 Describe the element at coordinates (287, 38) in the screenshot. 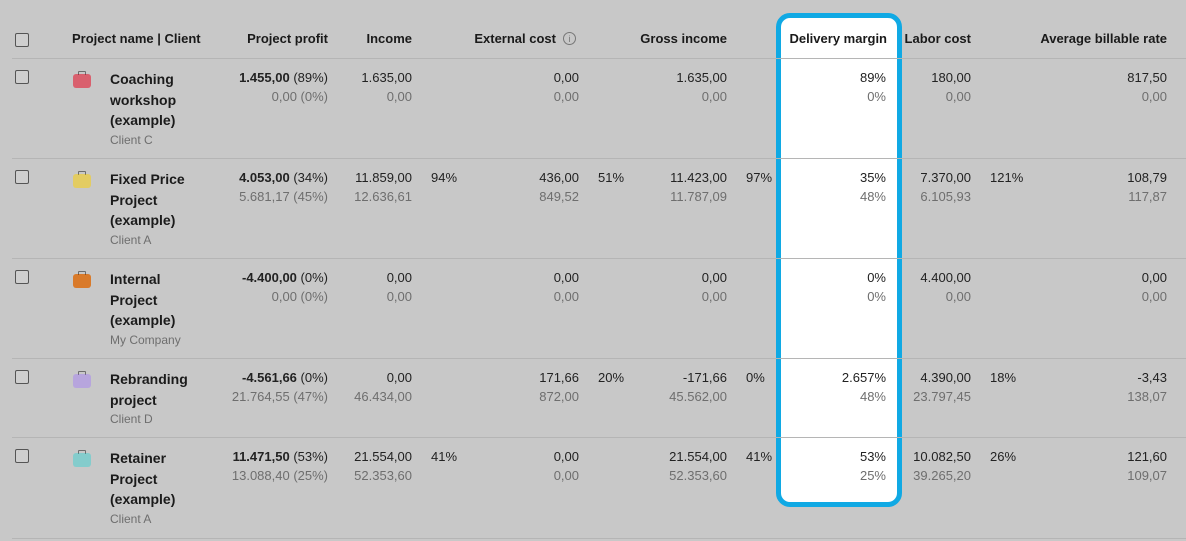

I see `header-project-profit: Project profit` at that location.